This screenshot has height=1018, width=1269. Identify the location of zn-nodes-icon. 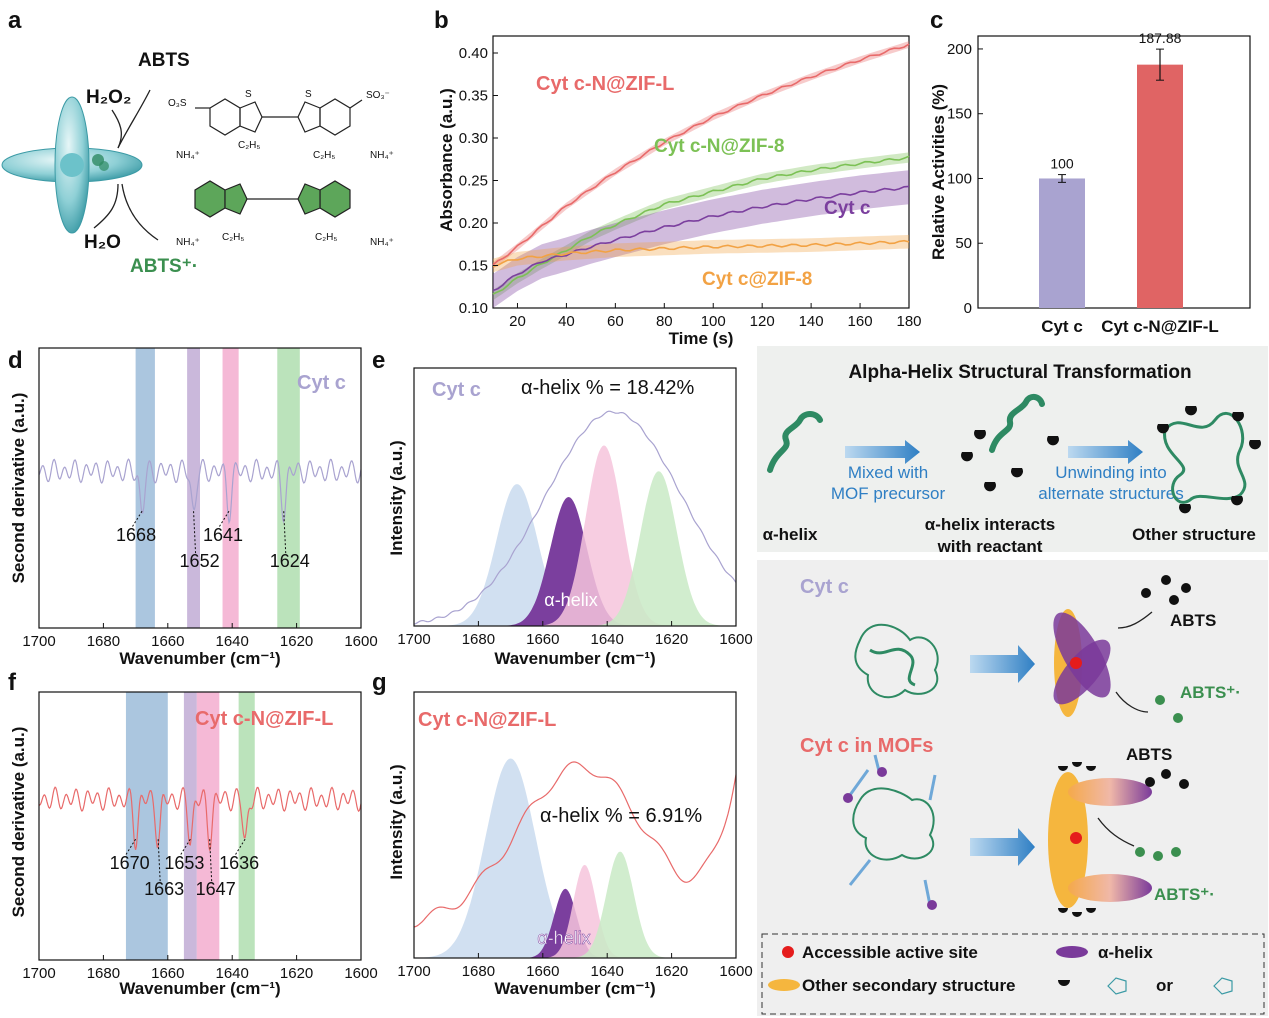
(890, 838).